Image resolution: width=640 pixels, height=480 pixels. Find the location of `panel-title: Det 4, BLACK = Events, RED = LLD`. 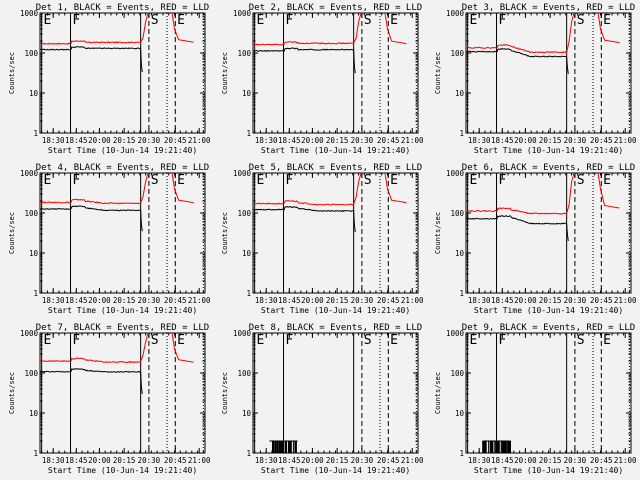

panel-title: Det 4, BLACK = Events, RED = LLD is located at coordinates (122, 168).